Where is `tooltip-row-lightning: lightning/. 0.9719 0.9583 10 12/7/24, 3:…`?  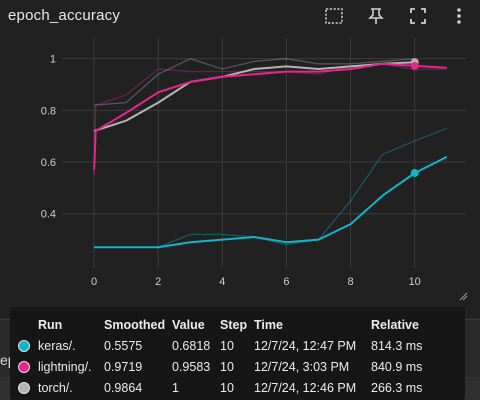 tooltip-row-lightning: lightning/. 0.9719 0.9583 10 12/7/24, 3:… is located at coordinates (237, 367).